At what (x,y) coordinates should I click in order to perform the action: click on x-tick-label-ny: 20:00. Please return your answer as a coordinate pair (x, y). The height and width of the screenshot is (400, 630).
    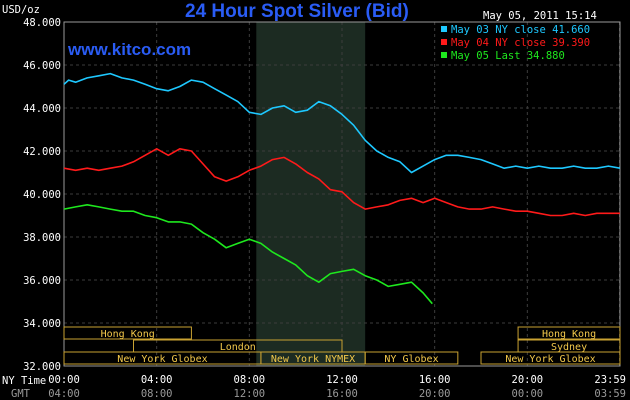
    Looking at the image, I should click on (528, 380).